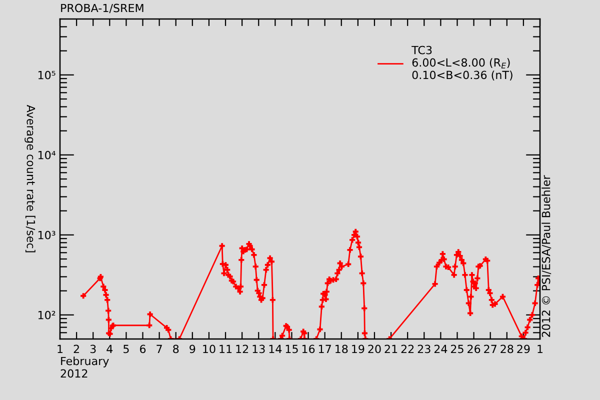  Describe the element at coordinates (462, 63) in the screenshot. I see `legend-label: TC3 6.00<L<8.00 (R$_{E}$) 0.10<B<0.36 (nT)` at that location.